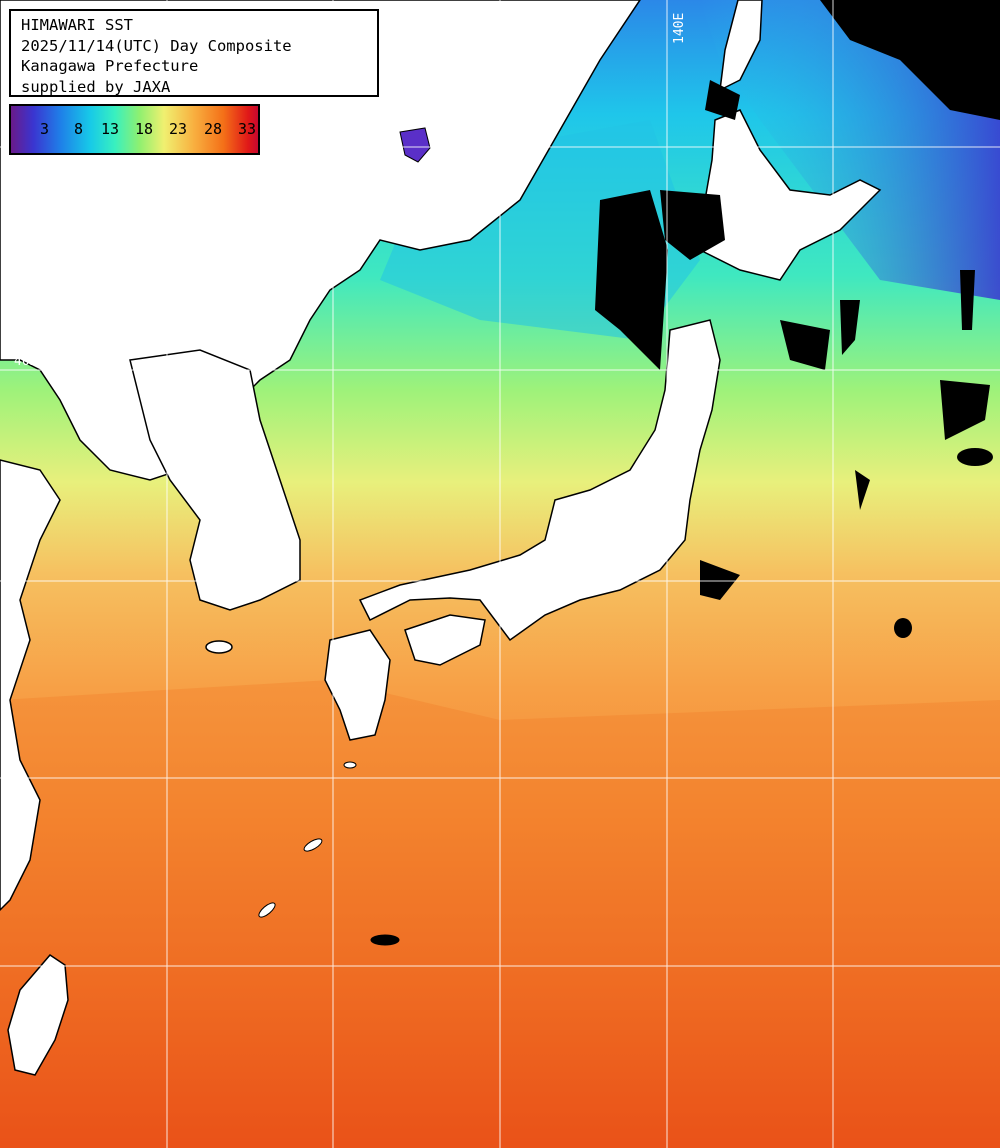  Describe the element at coordinates (79, 129) in the screenshot. I see `legend-tick: 8` at that location.